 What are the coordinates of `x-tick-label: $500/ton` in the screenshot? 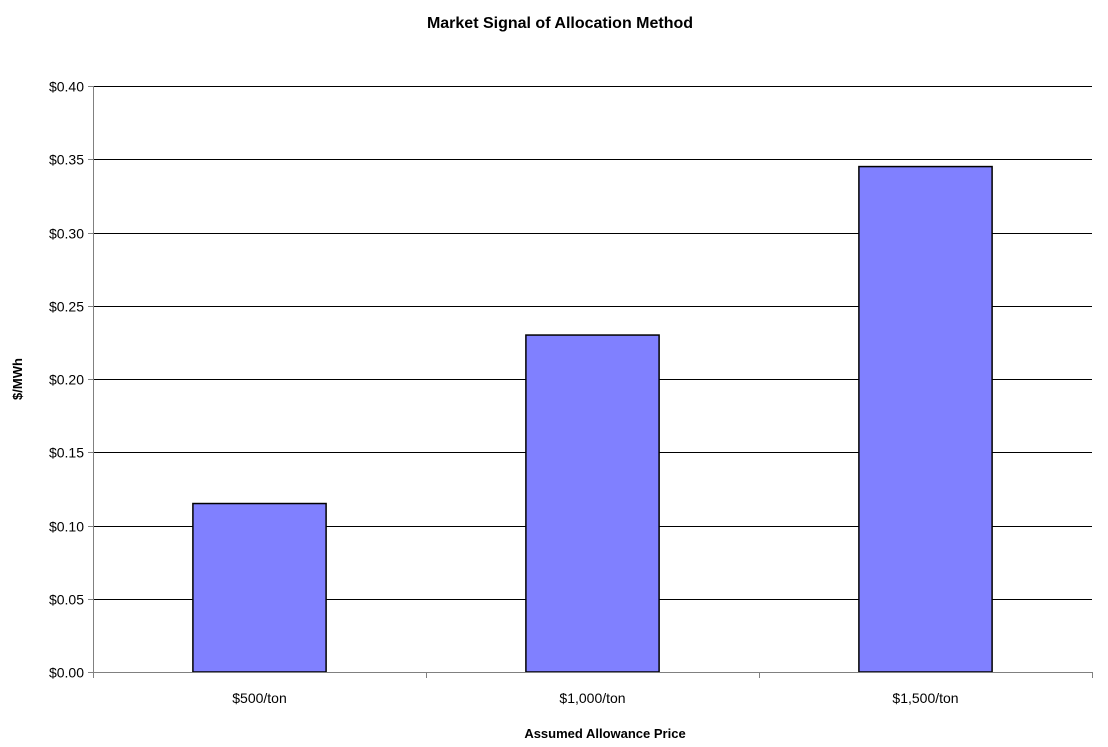 It's located at (259, 698).